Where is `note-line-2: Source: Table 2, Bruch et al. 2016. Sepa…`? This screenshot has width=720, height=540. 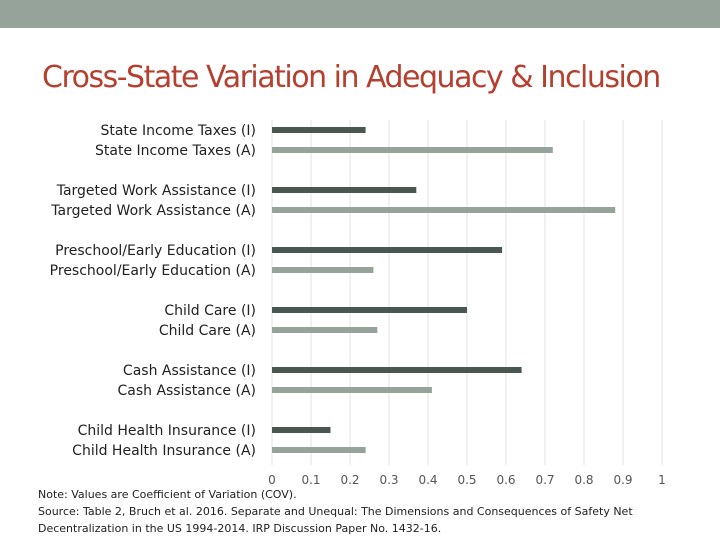 note-line-2: Source: Table 2, Bruch et al. 2016. Sepa… is located at coordinates (335, 511).